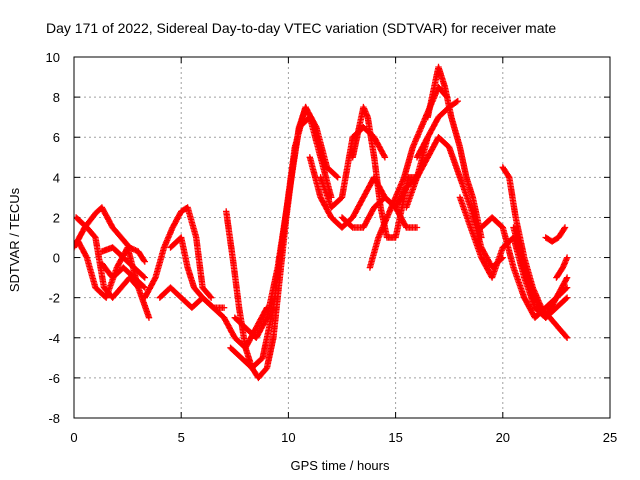 This screenshot has height=480, width=640. Describe the element at coordinates (181, 437) in the screenshot. I see `x-tick-label: 5` at that location.